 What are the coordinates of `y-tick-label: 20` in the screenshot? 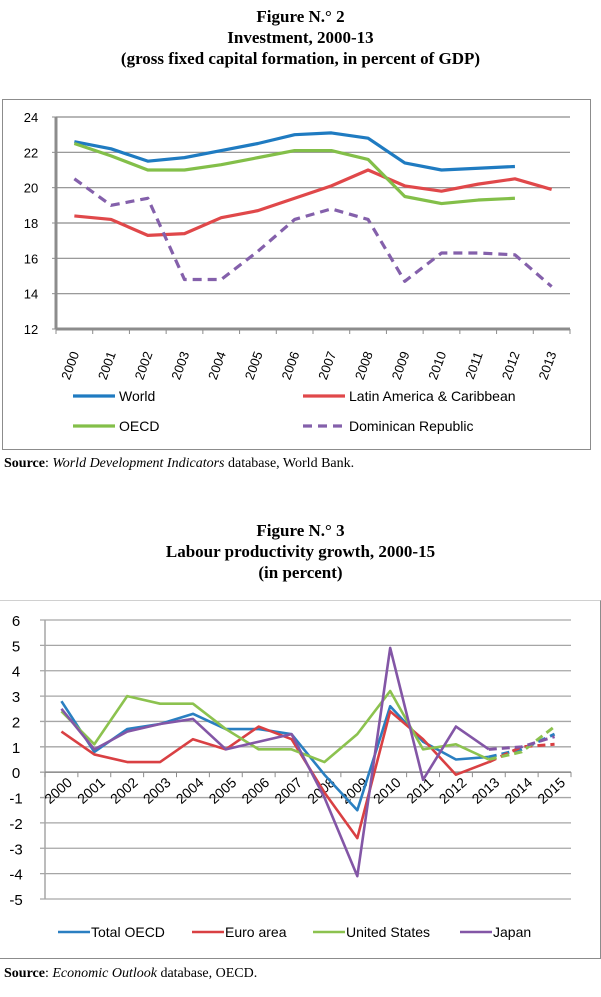 It's located at (31, 188).